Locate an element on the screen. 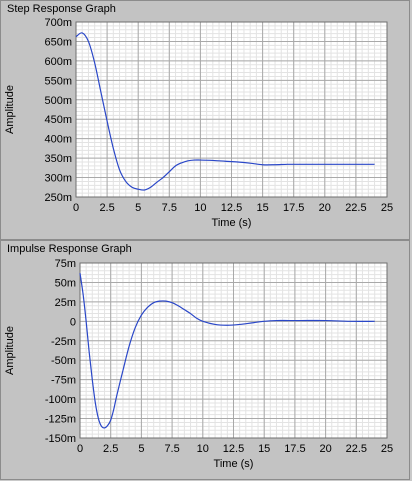 The width and height of the screenshot is (412, 481). y-tick-label: 0 is located at coordinates (73, 322).